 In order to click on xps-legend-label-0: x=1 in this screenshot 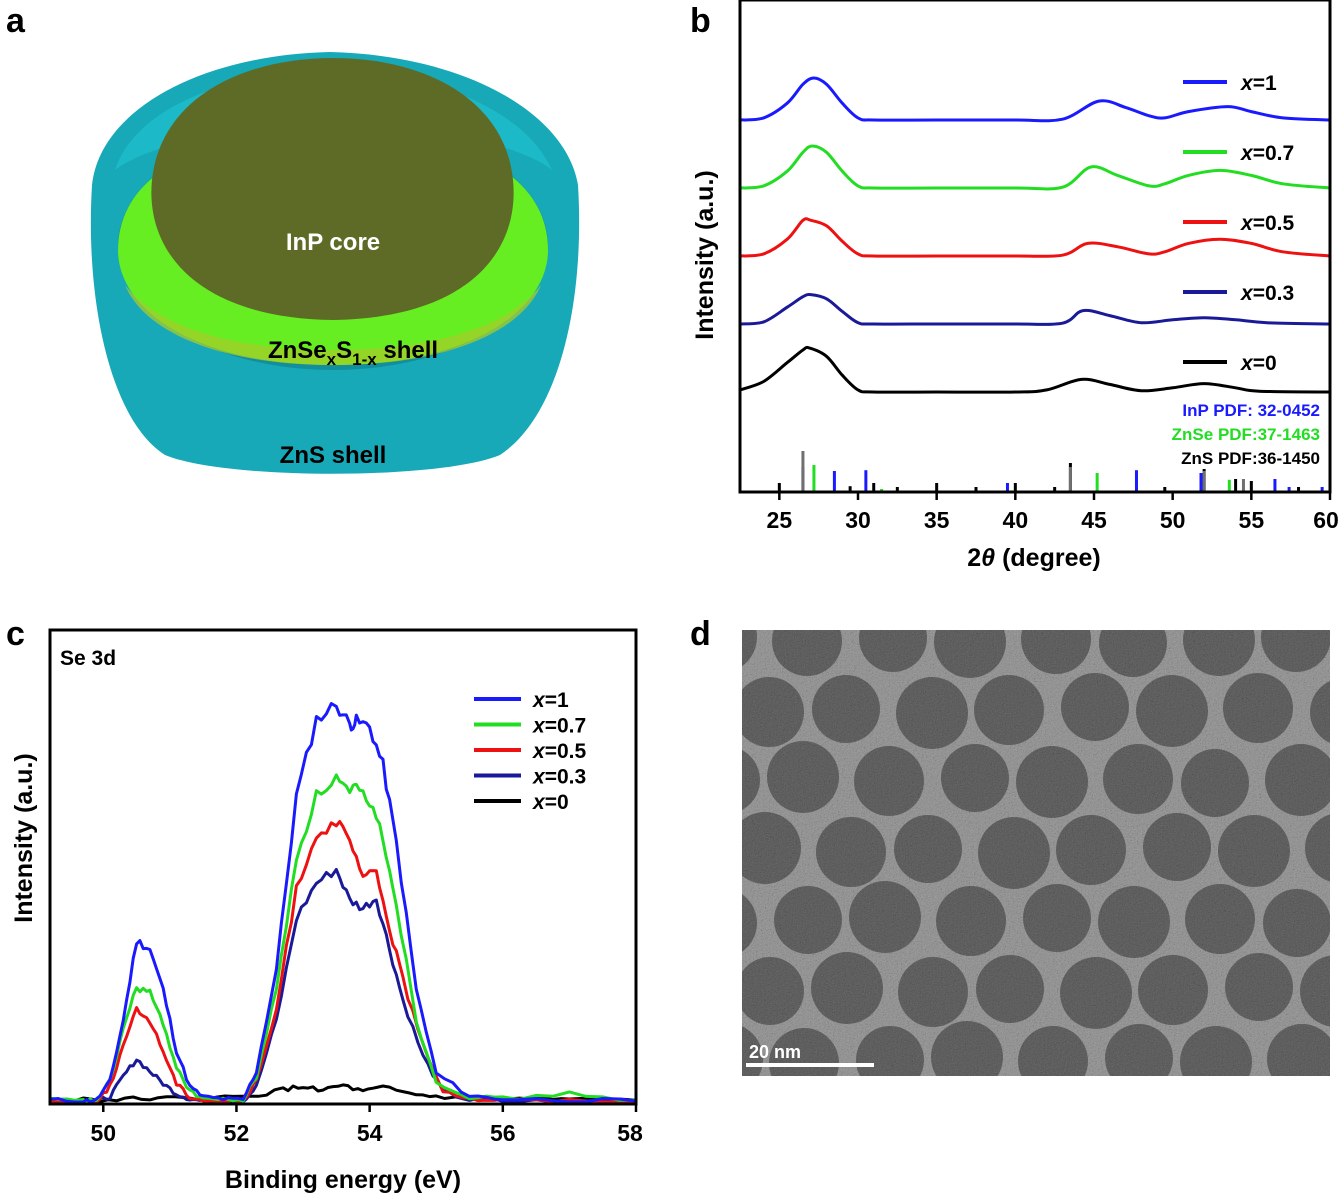, I will do `click(550, 700)`.